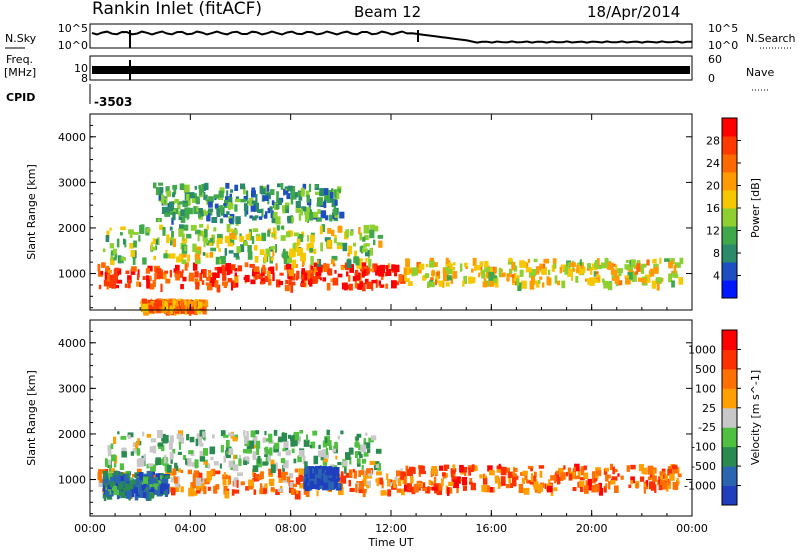 The width and height of the screenshot is (800, 554). Describe the element at coordinates (73, 45) in the screenshot. I see `nsky-tick-low: 10^0` at that location.